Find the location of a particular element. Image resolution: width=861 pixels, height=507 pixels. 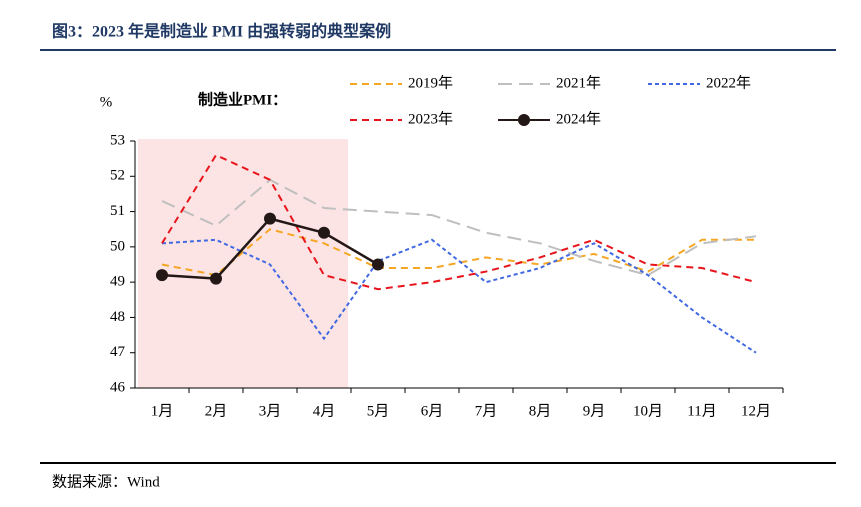

x-tick-label: 1月 is located at coordinates (162, 411).